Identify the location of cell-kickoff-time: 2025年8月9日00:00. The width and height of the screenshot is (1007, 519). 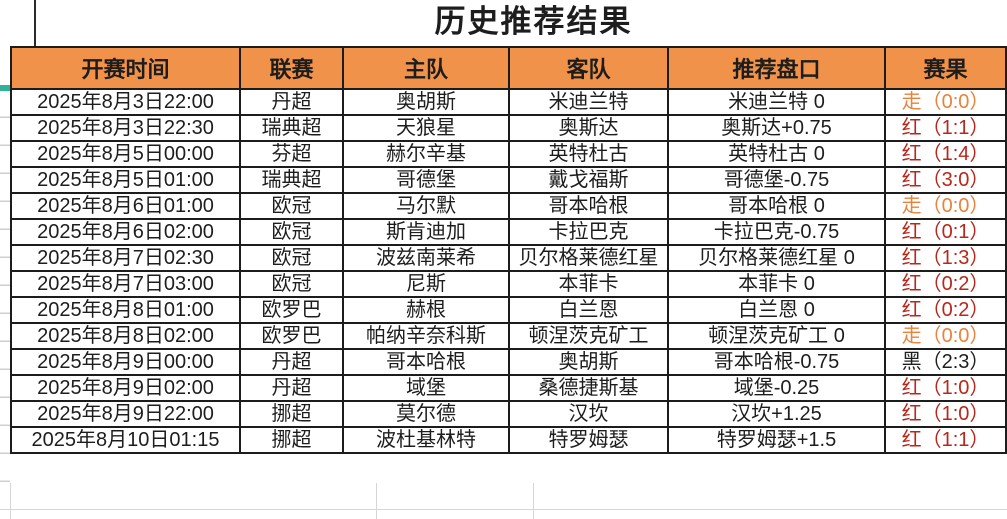
(125, 362).